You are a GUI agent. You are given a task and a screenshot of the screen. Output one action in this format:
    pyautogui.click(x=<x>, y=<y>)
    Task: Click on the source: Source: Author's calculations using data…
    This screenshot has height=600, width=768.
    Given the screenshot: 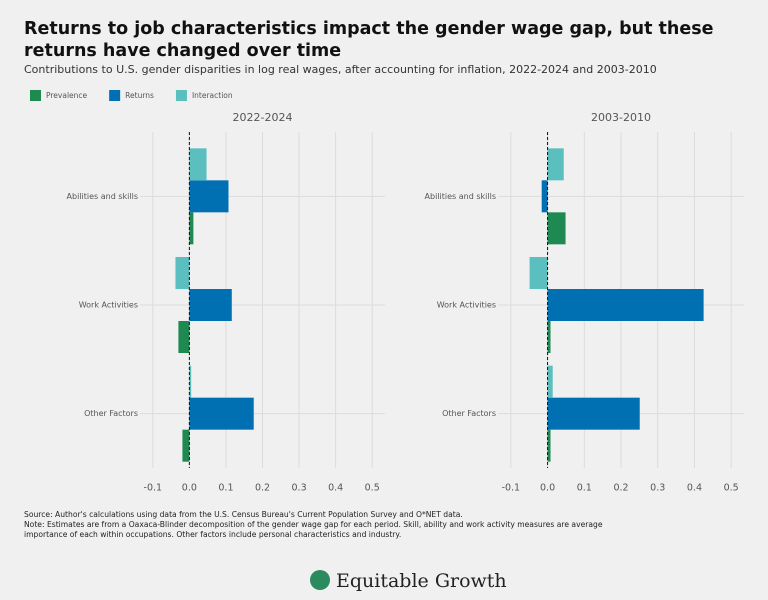 What is the action you would take?
    pyautogui.click(x=243, y=514)
    